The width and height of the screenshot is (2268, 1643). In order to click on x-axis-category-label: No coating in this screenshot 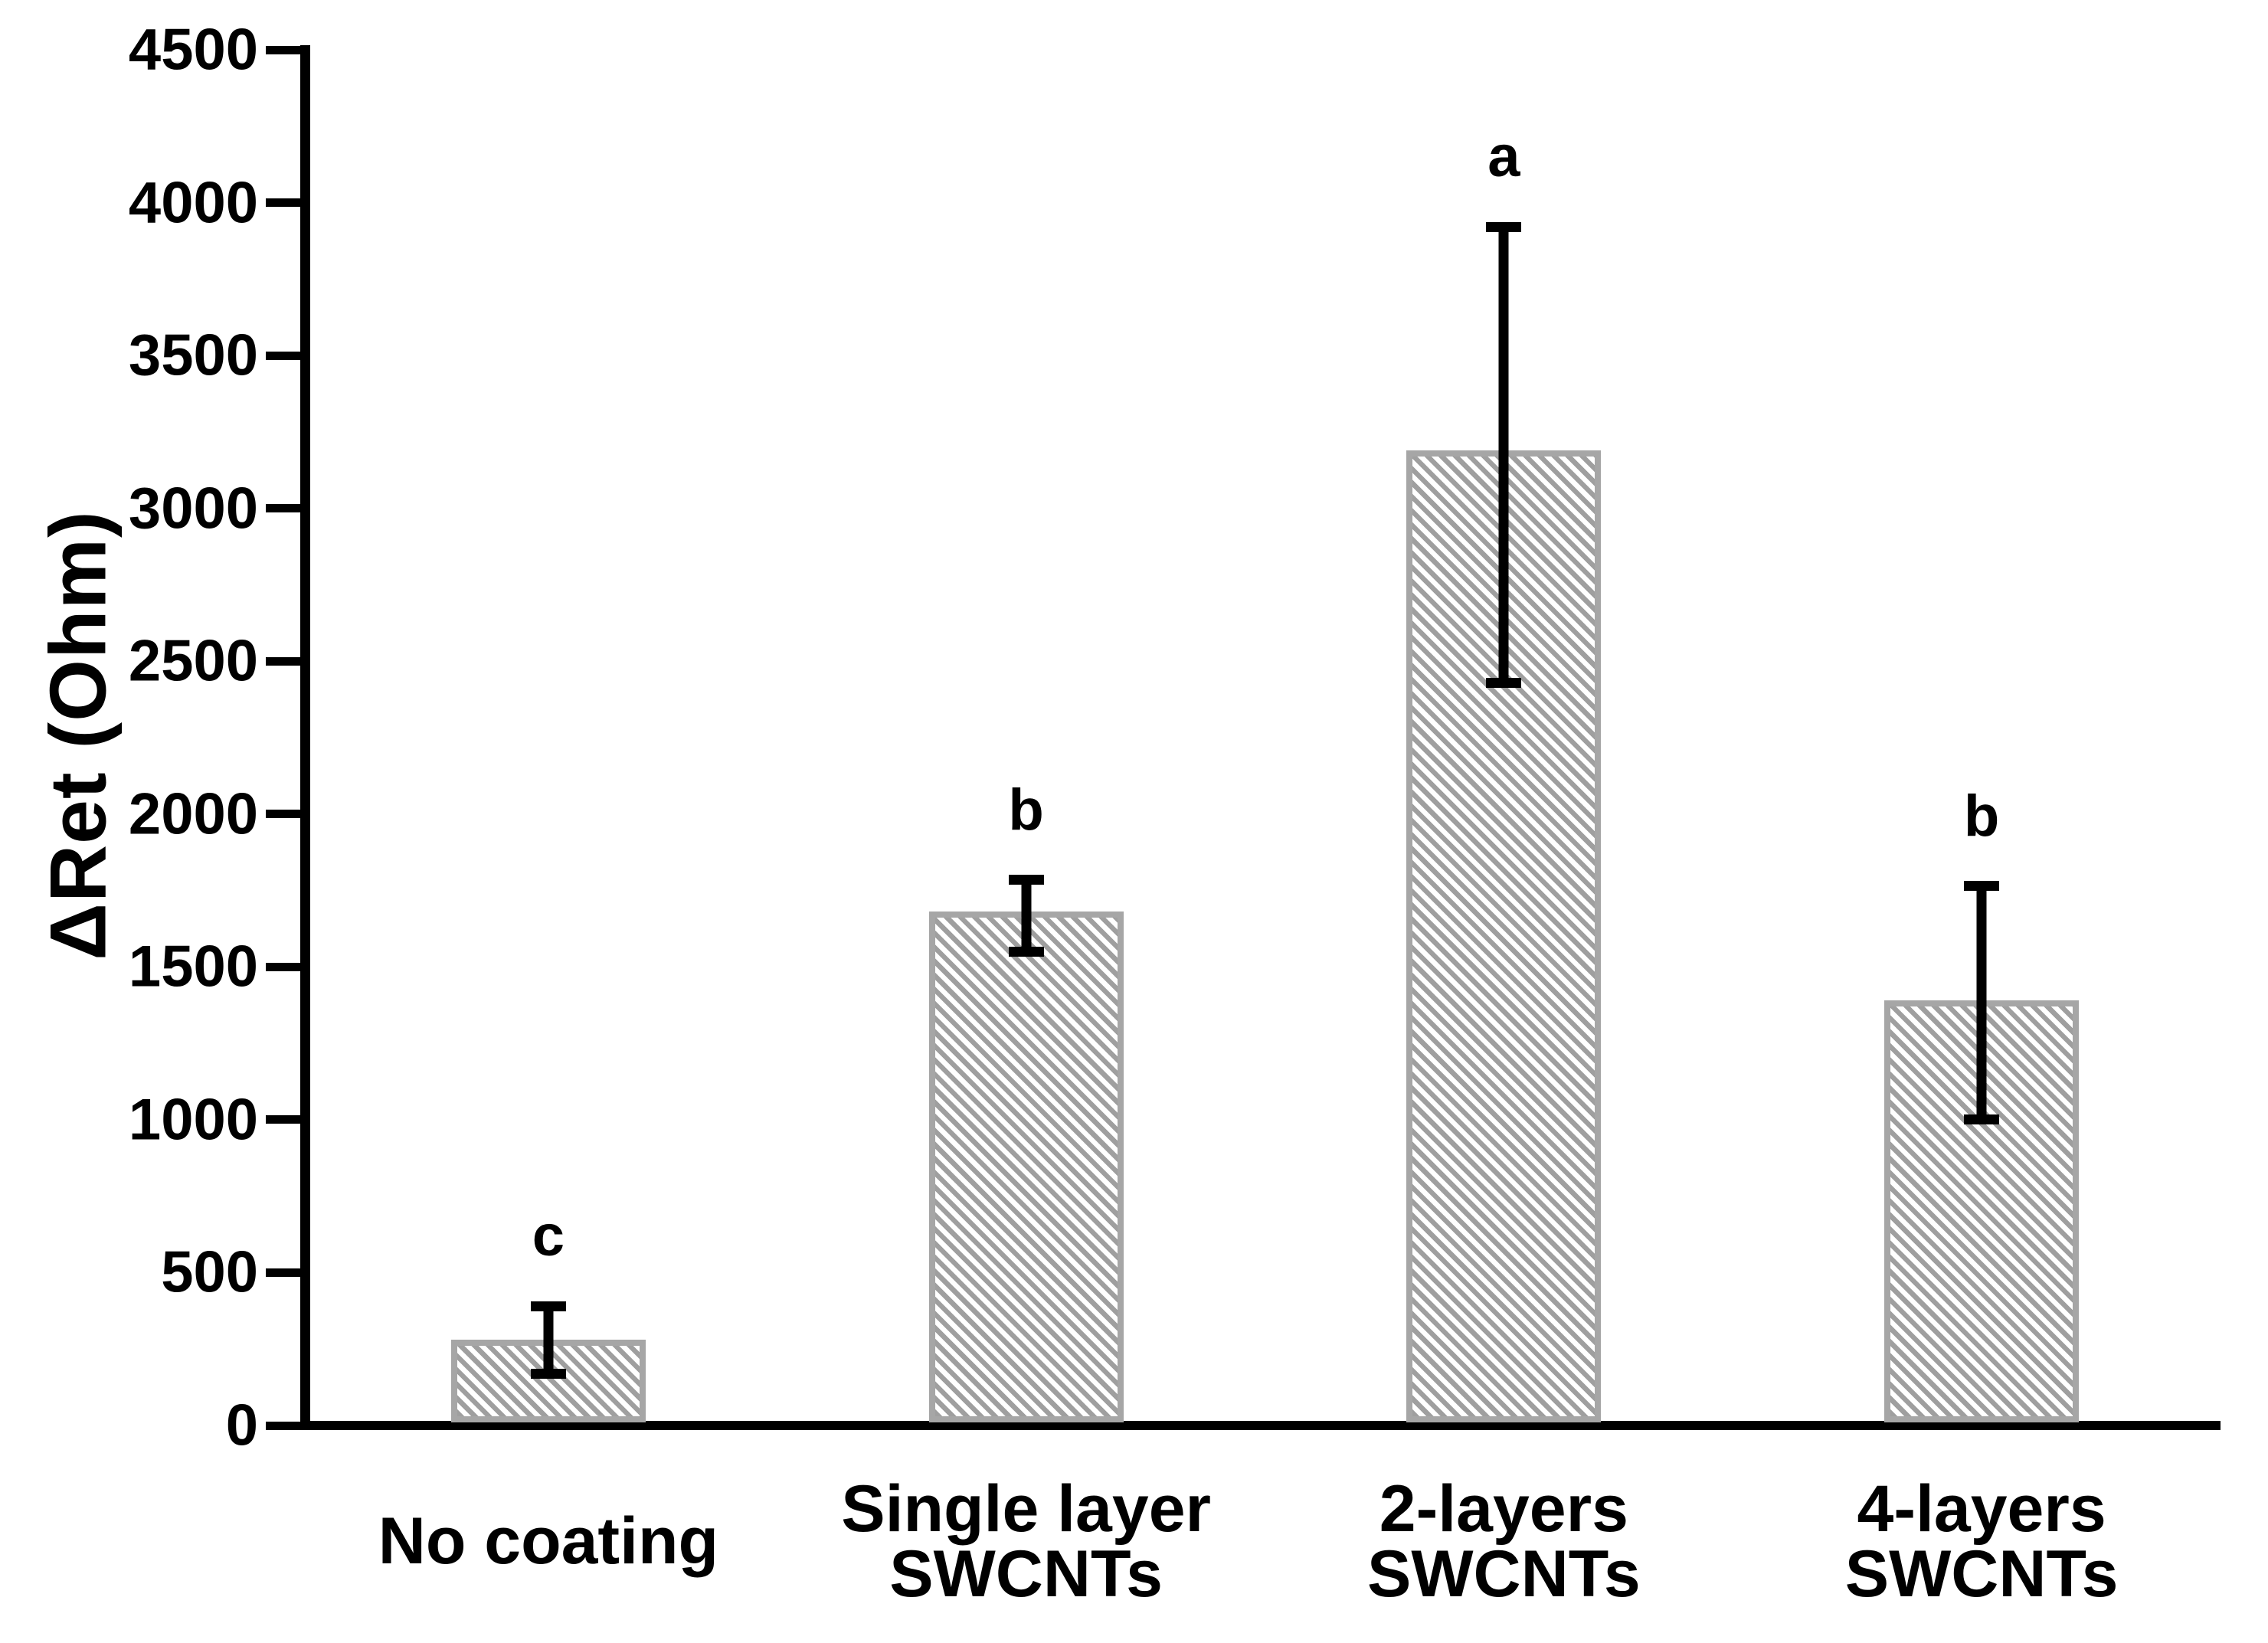, I will do `click(548, 1541)`.